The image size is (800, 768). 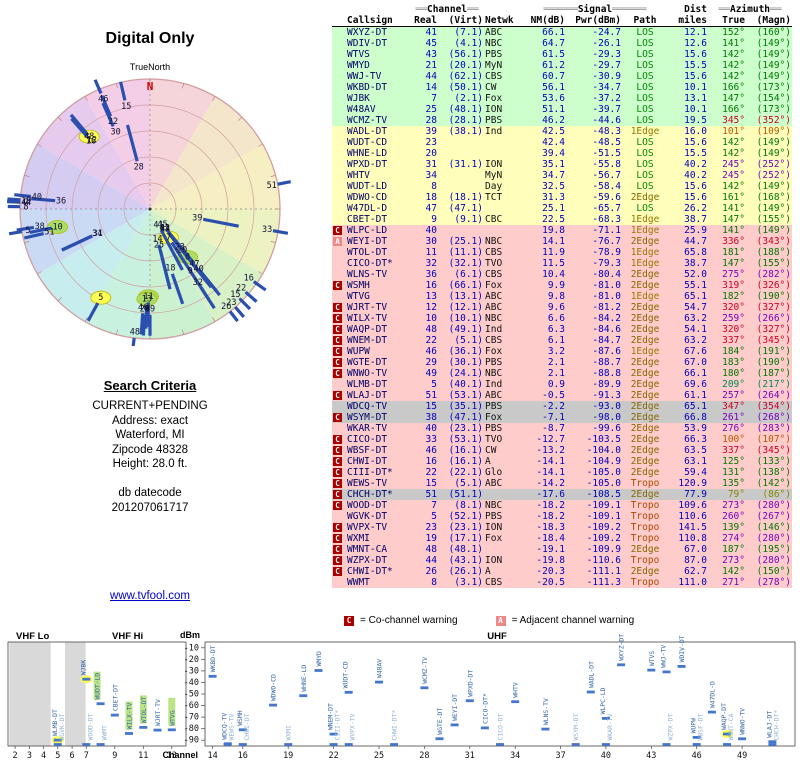 I want to click on station-channel-label: 49, so click(x=150, y=309).